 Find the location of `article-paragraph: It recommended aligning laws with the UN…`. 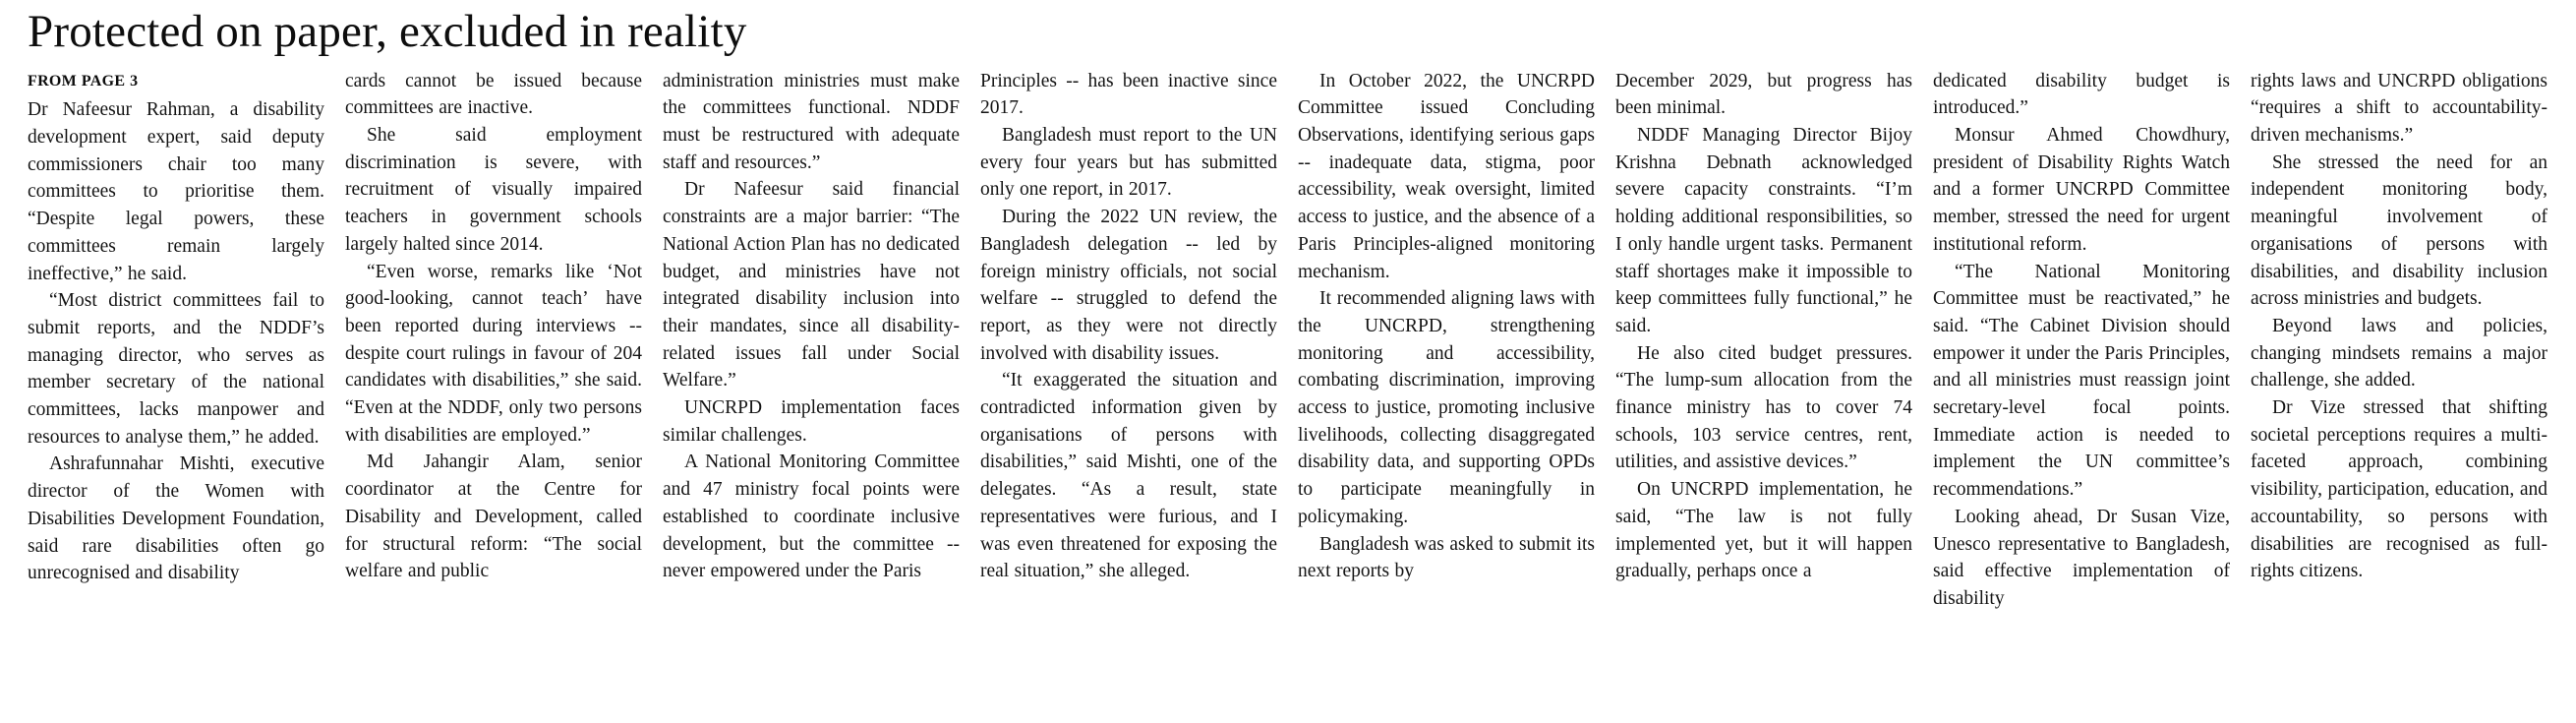

article-paragraph: It recommended aligning laws with the UN… is located at coordinates (1446, 407).